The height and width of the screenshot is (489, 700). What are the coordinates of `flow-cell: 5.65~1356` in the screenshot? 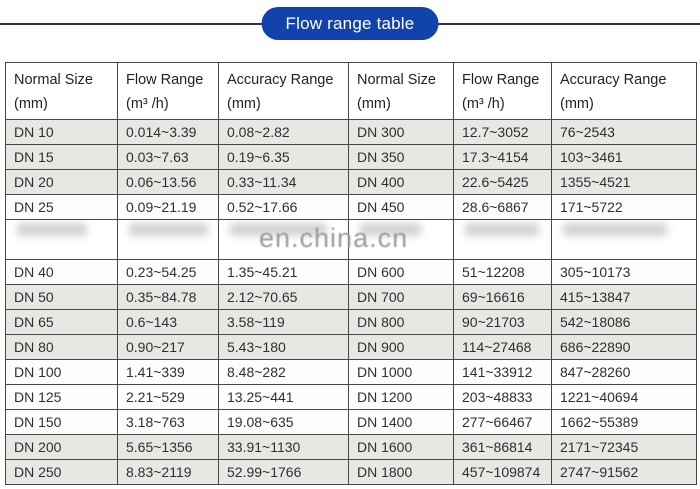 It's located at (168, 447).